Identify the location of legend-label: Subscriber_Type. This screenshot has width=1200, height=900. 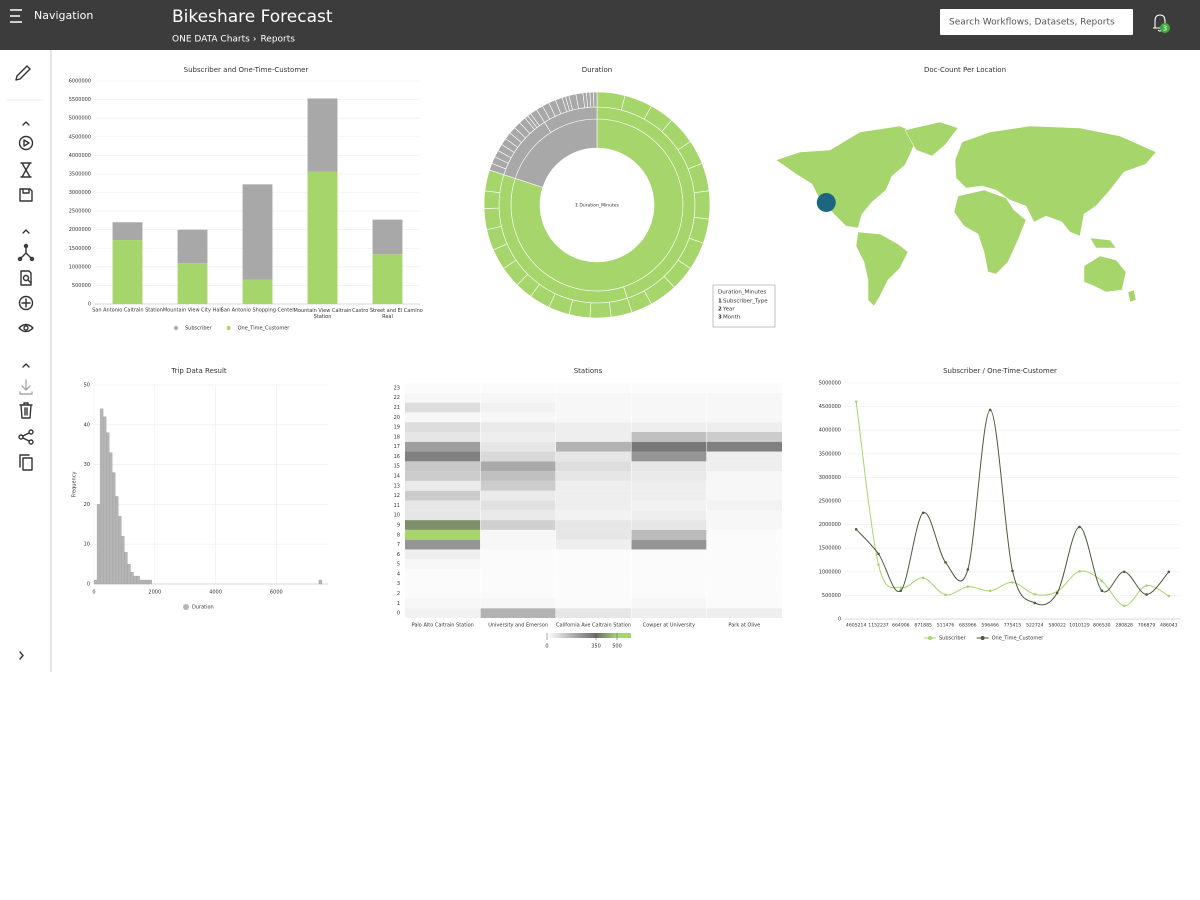
(745, 302).